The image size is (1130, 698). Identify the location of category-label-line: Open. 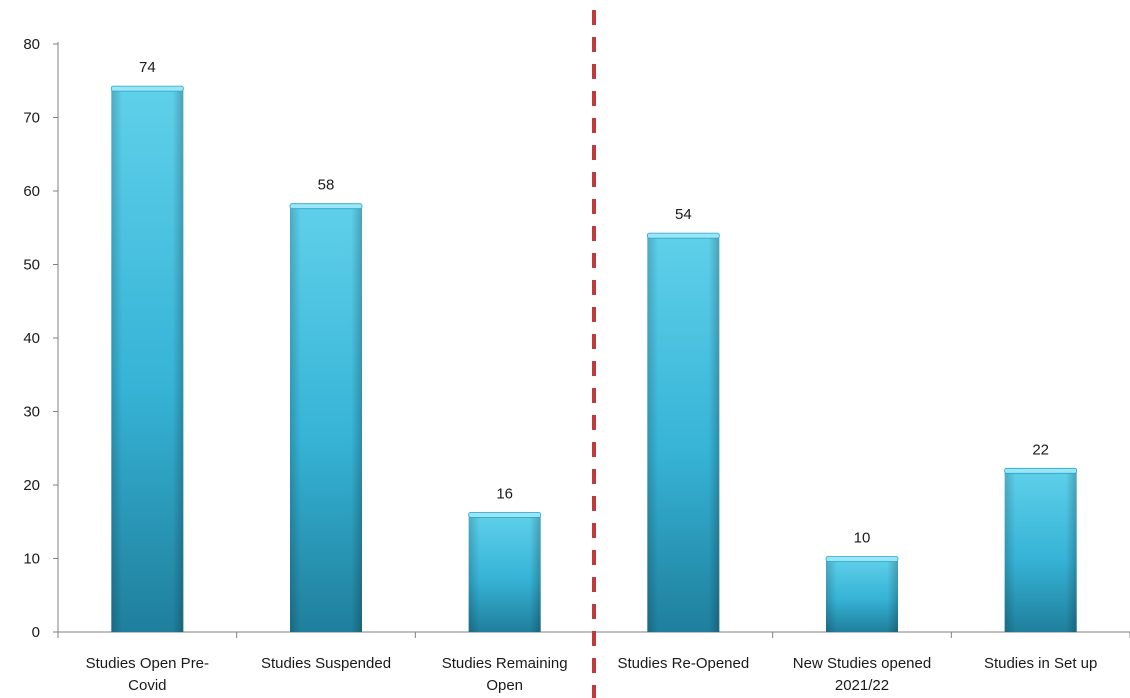
(504, 685).